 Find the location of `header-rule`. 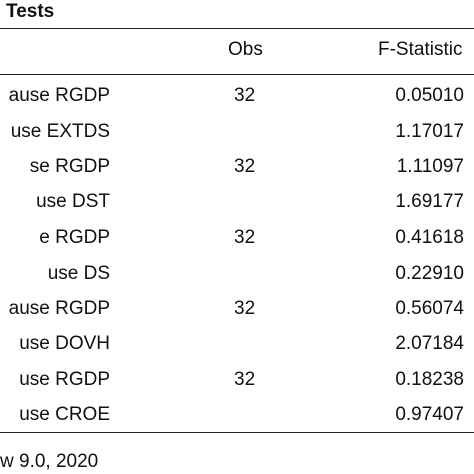

header-rule is located at coordinates (237, 74).